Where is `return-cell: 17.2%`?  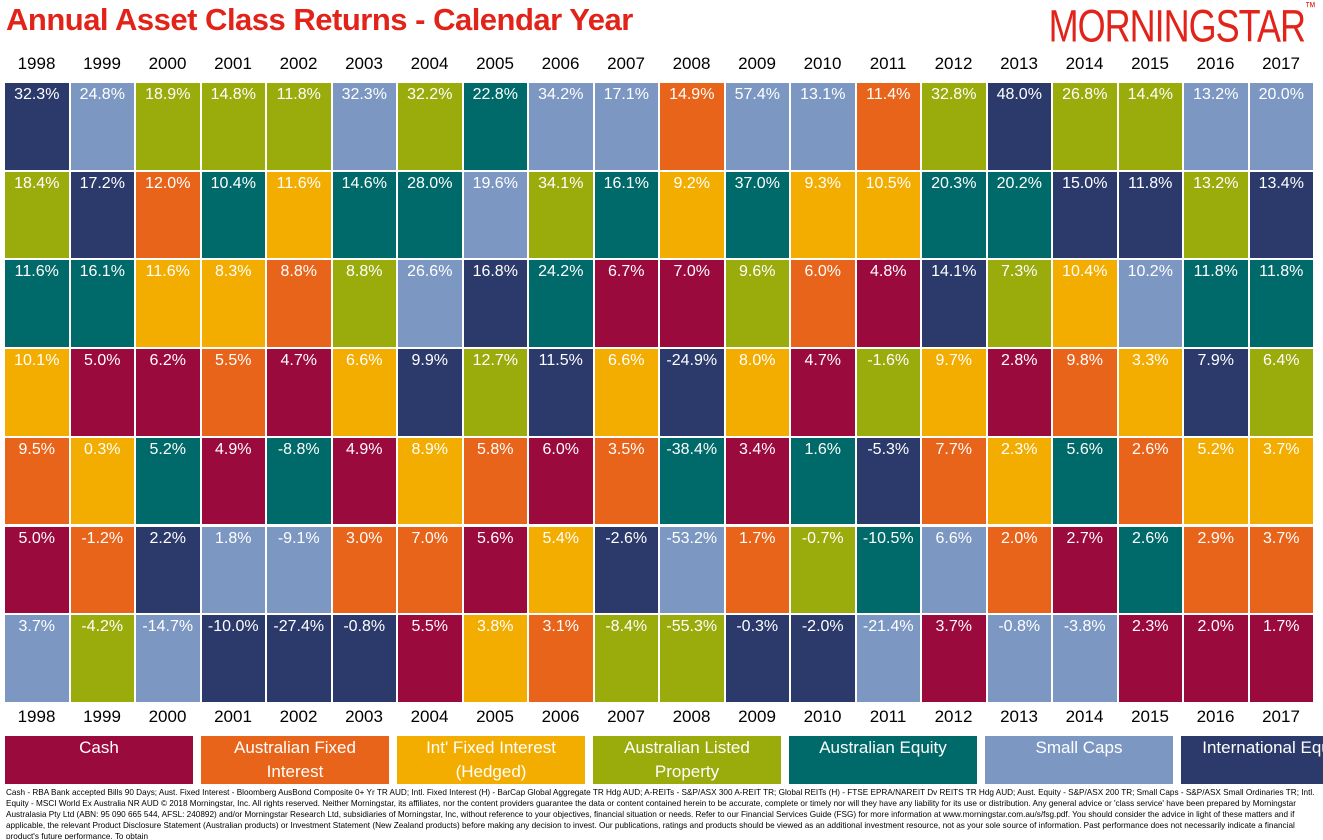 return-cell: 17.2% is located at coordinates (102, 215).